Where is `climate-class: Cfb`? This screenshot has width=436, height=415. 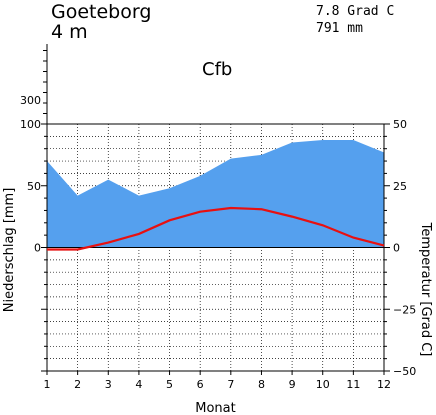
climate-class: Cfb is located at coordinates (217, 69).